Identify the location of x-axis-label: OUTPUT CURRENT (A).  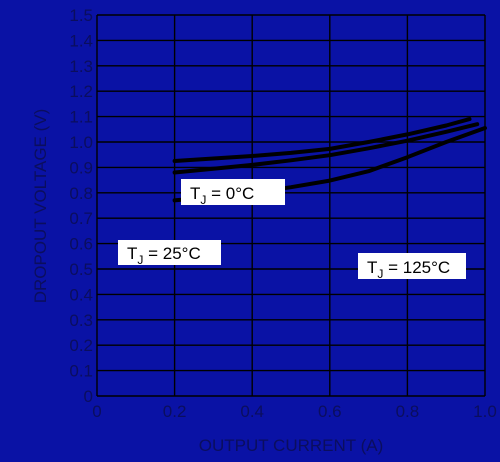
(291, 445).